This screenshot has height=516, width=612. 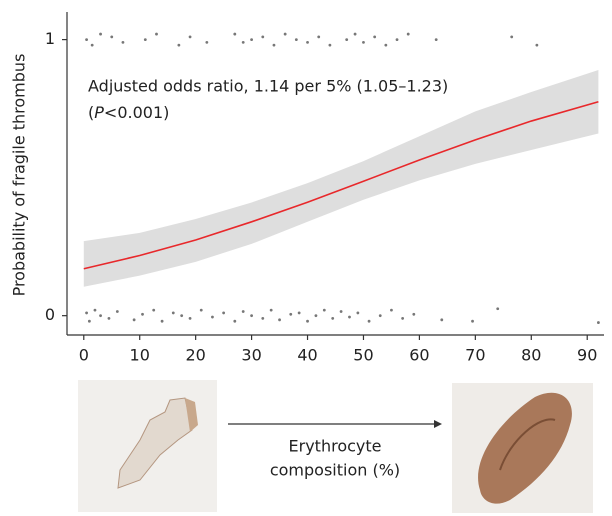 What do you see at coordinates (84, 355) in the screenshot?
I see `x-tick-label: 0` at bounding box center [84, 355].